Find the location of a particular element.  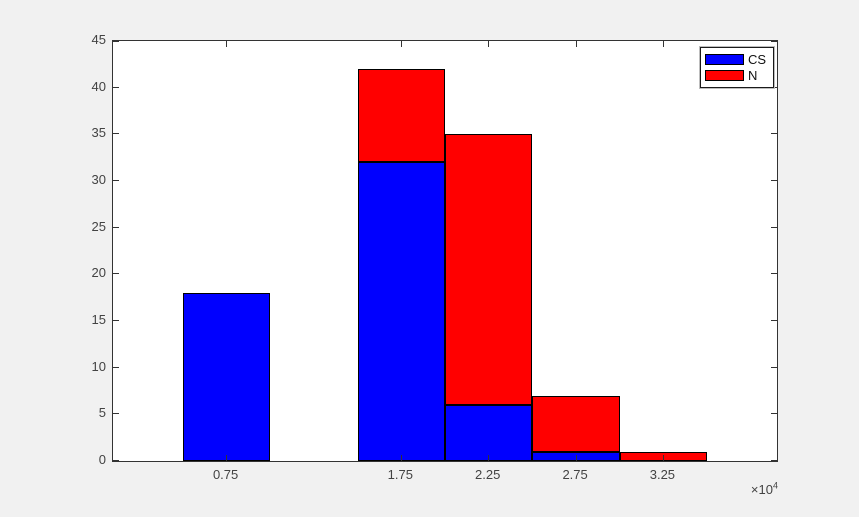

bar-segment-n-bin-2.75 is located at coordinates (576, 423).